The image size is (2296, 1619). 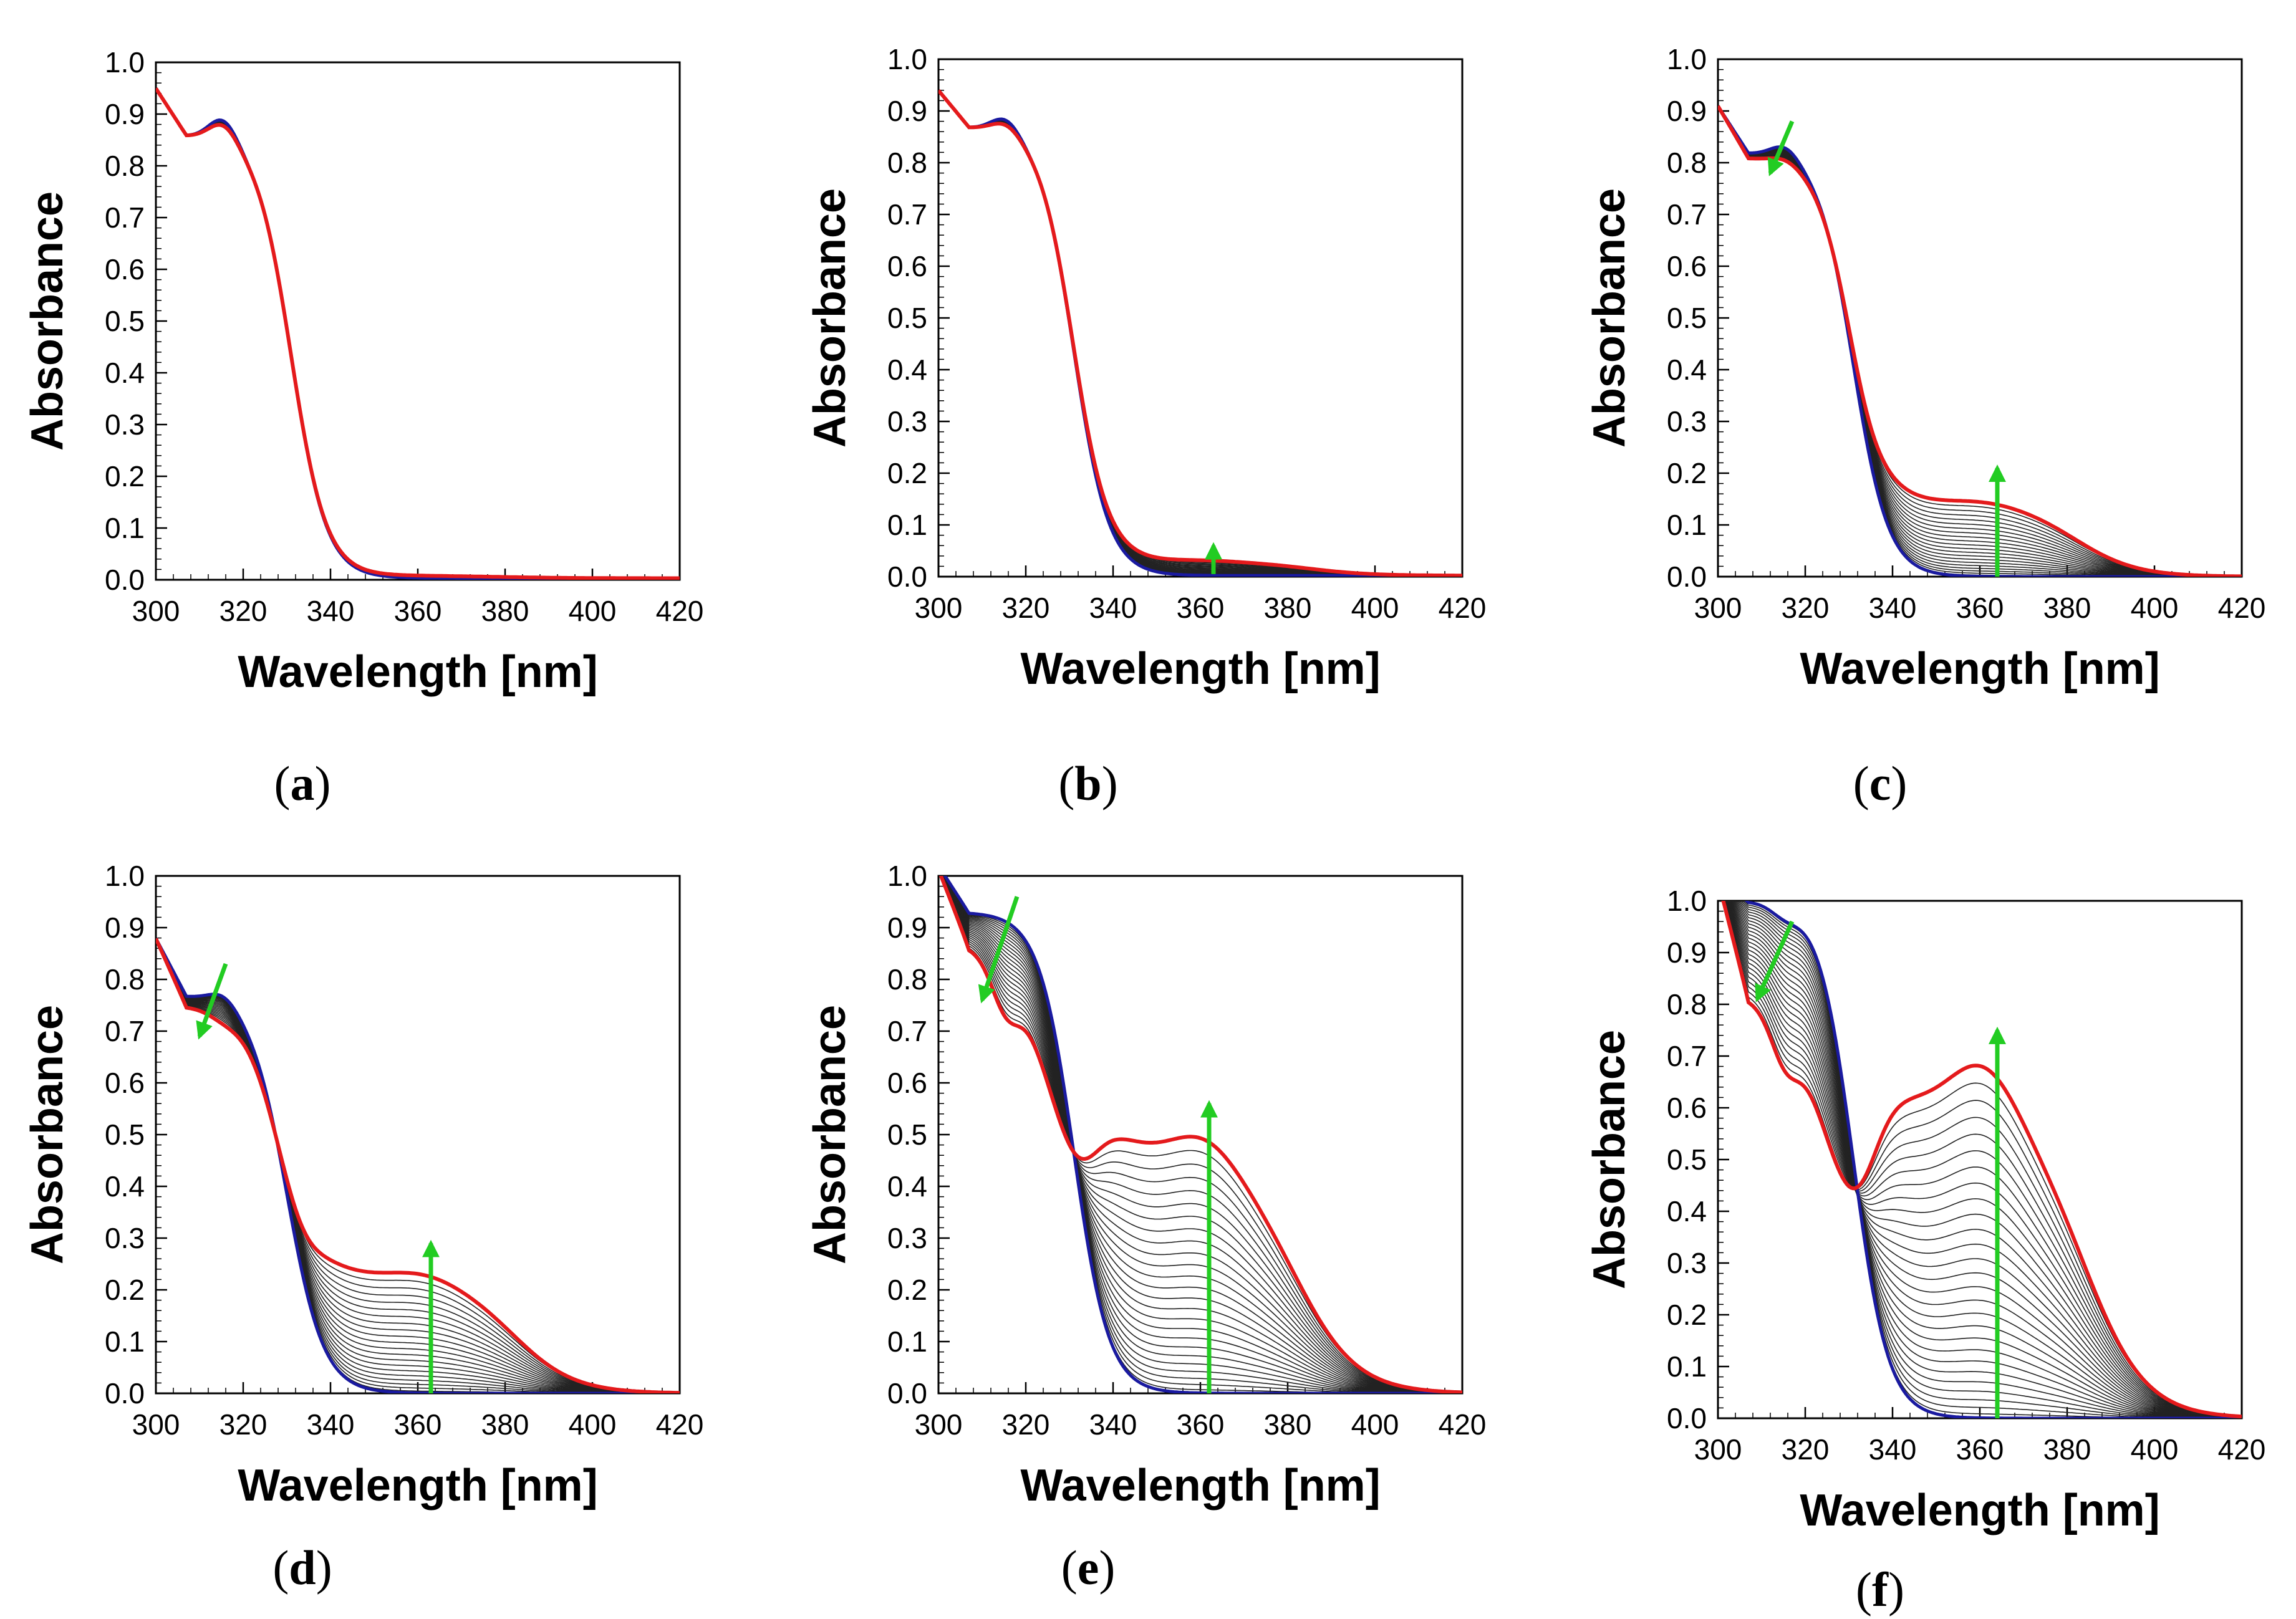 What do you see at coordinates (125, 373) in the screenshot?
I see `y-tick-label: 0.4` at bounding box center [125, 373].